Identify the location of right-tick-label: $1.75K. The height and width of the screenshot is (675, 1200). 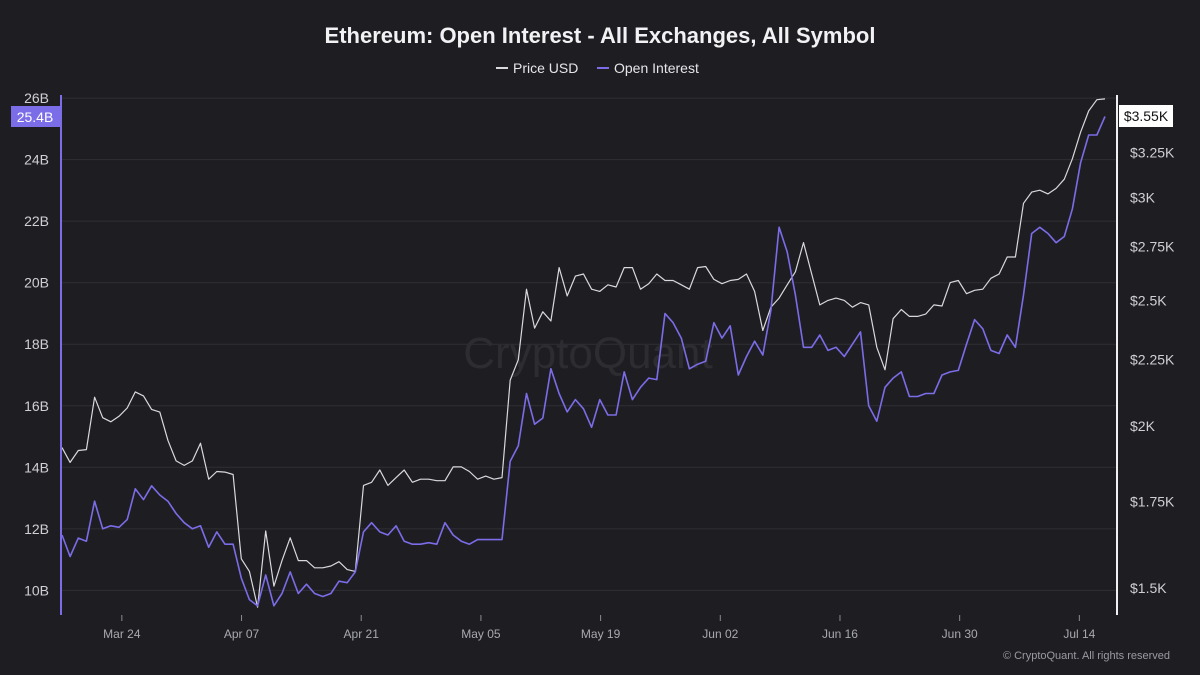
(1152, 501).